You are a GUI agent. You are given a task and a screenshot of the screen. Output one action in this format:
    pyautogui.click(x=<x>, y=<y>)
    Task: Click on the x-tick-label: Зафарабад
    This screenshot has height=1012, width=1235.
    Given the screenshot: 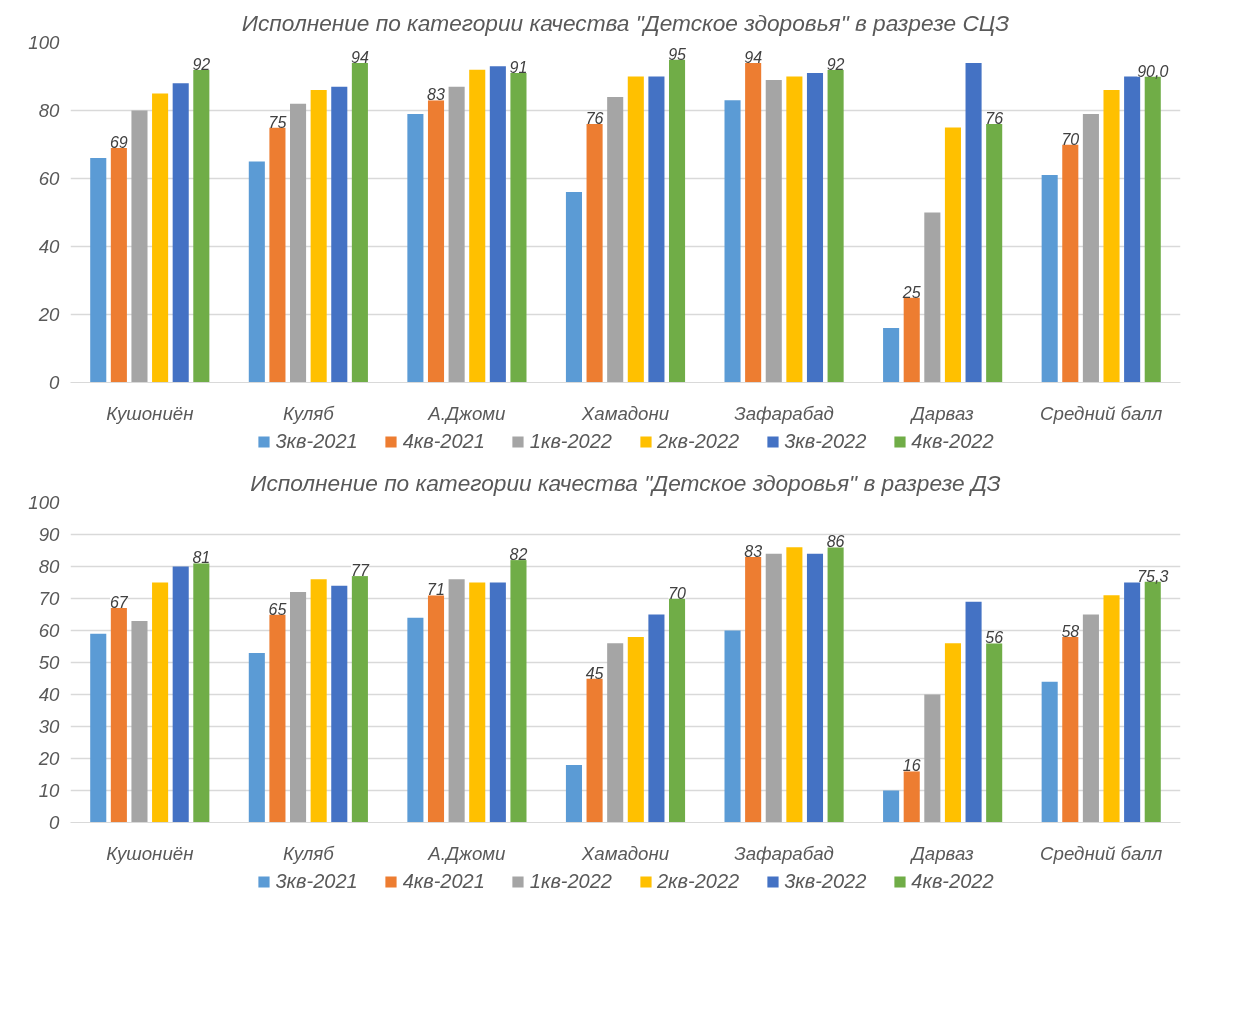 What is the action you would take?
    pyautogui.click(x=784, y=853)
    